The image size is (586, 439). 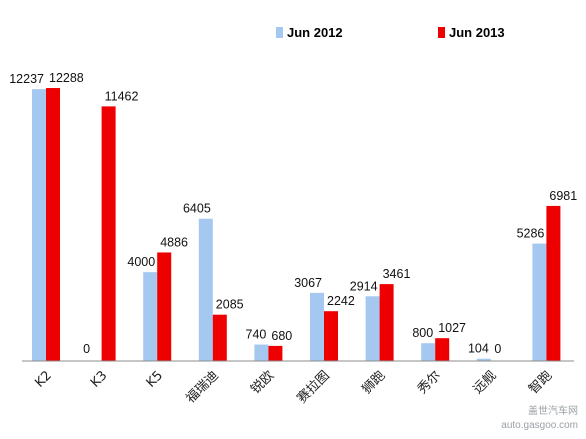 What do you see at coordinates (202, 387) in the screenshot?
I see `x-tick-label-3: 福瑞迪` at bounding box center [202, 387].